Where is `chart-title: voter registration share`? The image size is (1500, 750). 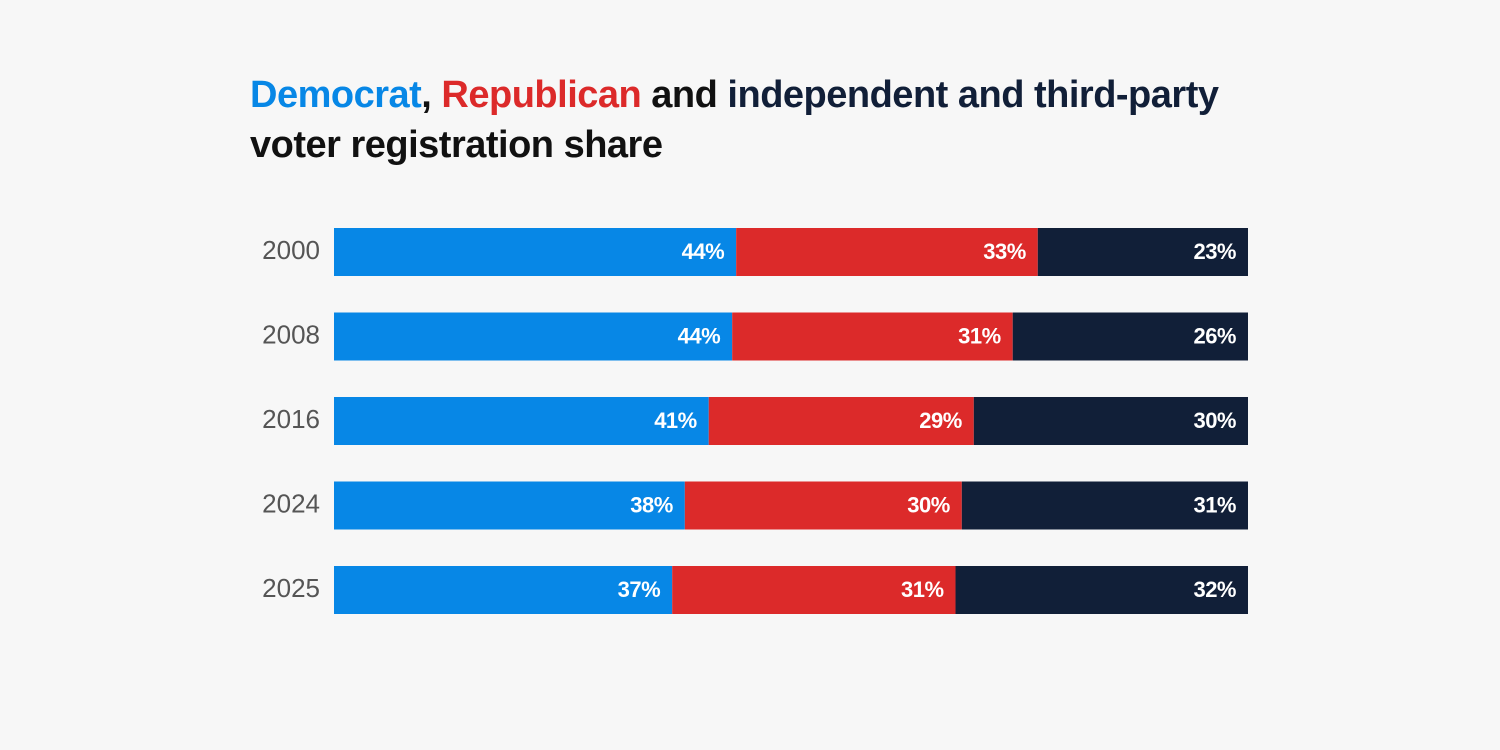
chart-title: voter registration share is located at coordinates (456, 145).